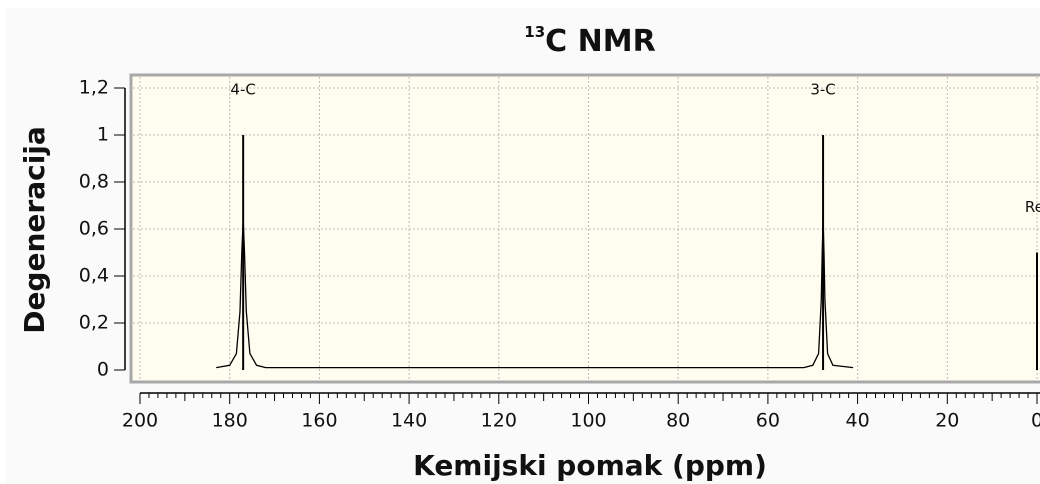  What do you see at coordinates (94, 229) in the screenshot?
I see `y-tick-label: 0,6` at bounding box center [94, 229].